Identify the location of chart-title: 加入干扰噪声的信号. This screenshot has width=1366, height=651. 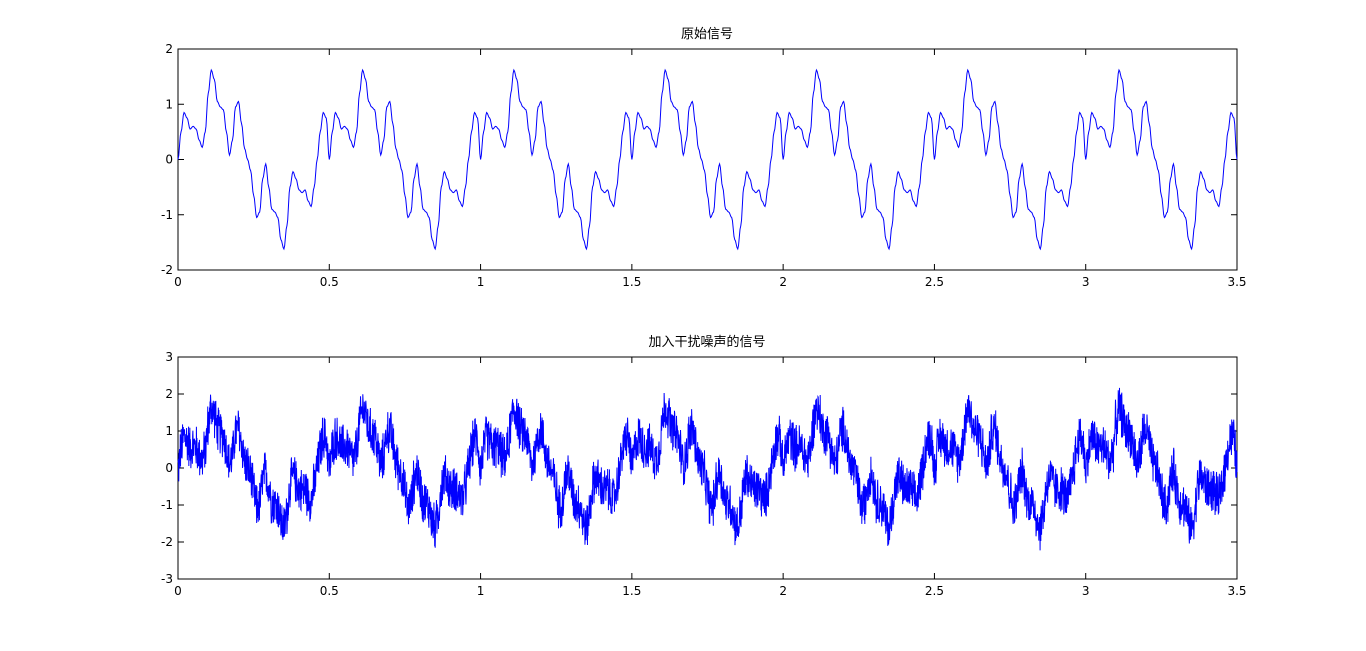
(706, 342).